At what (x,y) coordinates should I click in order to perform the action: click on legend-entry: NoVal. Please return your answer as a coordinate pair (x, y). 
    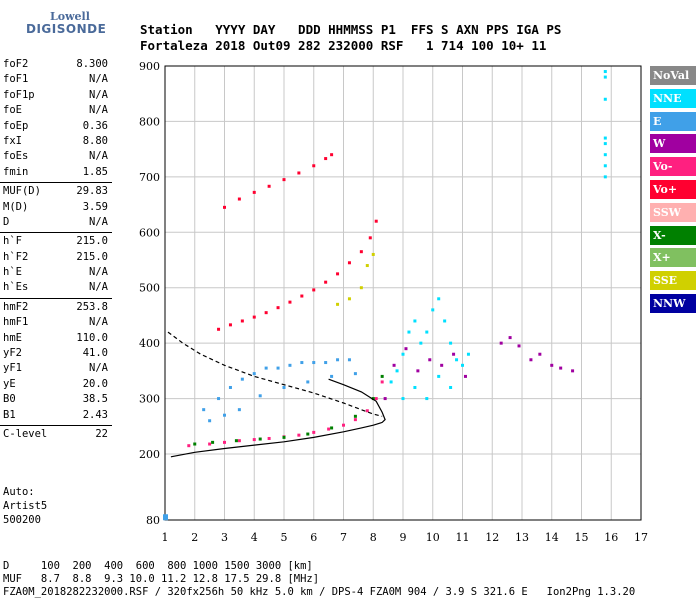
    Looking at the image, I should click on (673, 75).